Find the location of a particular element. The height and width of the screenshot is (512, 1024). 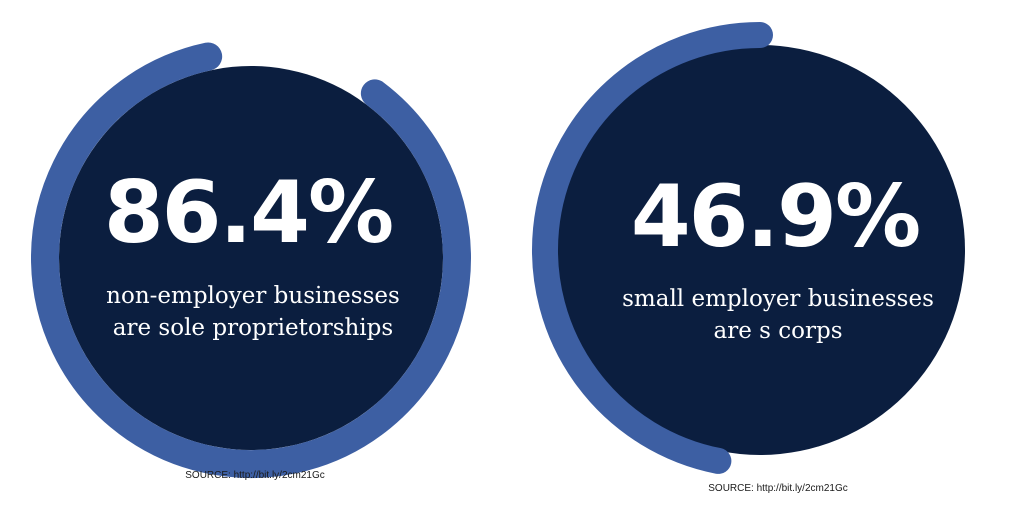

stat-percentage: 86.4% is located at coordinates (248, 213).